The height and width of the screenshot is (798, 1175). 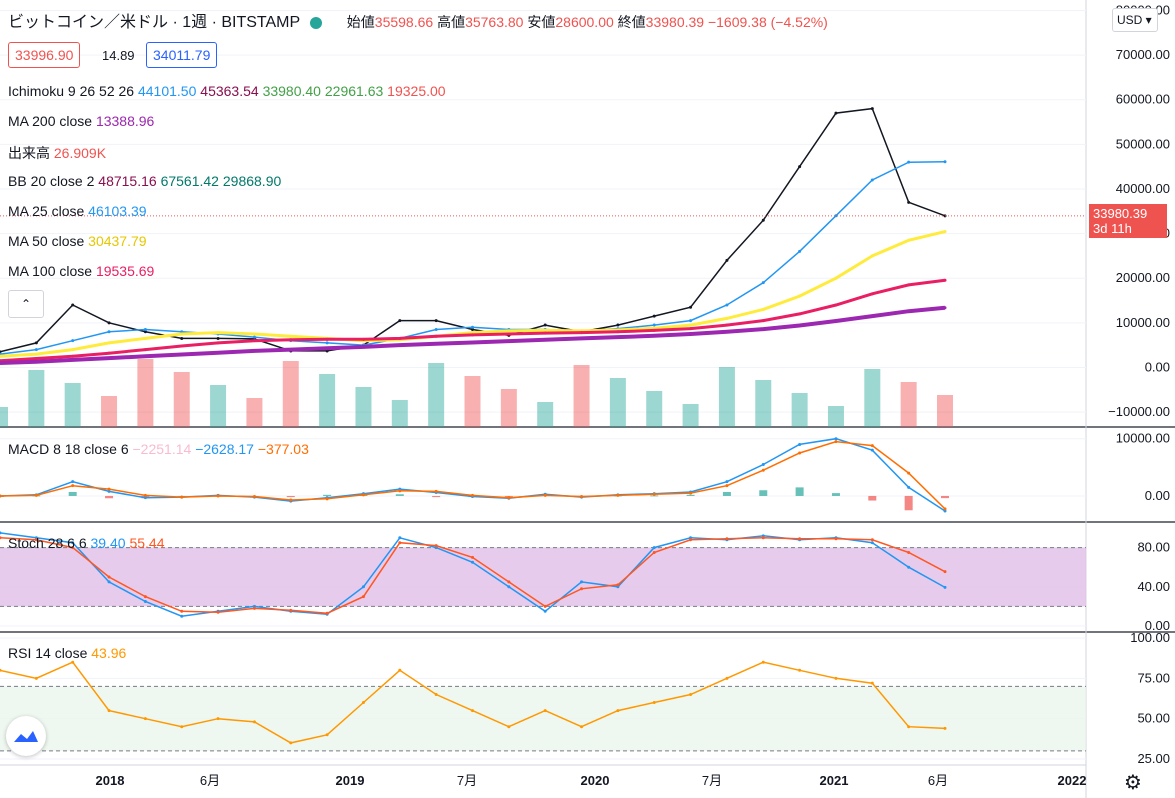 What do you see at coordinates (1128, 221) in the screenshot?
I see `last-price-tag: 33980.39 3d 11h` at bounding box center [1128, 221].